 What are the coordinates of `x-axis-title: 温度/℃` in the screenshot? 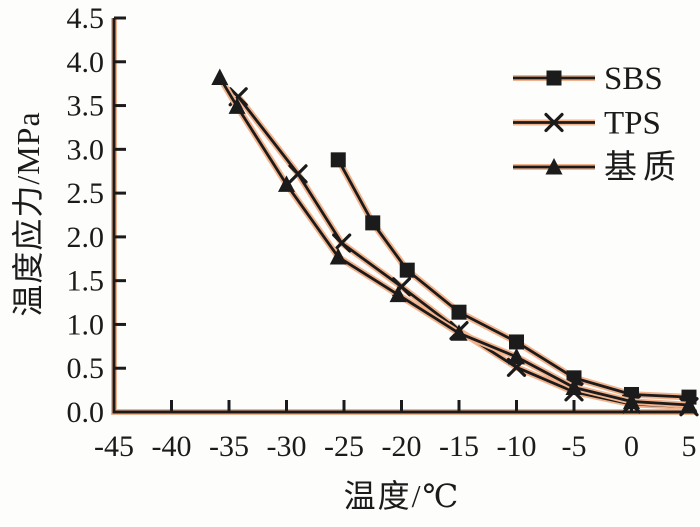 It's located at (402, 496).